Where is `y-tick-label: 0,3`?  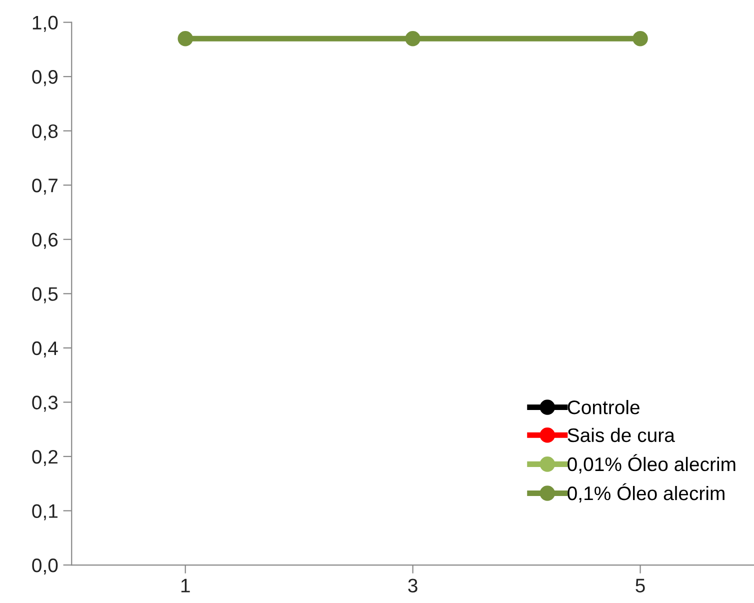
y-tick-label: 0,3 is located at coordinates (45, 404).